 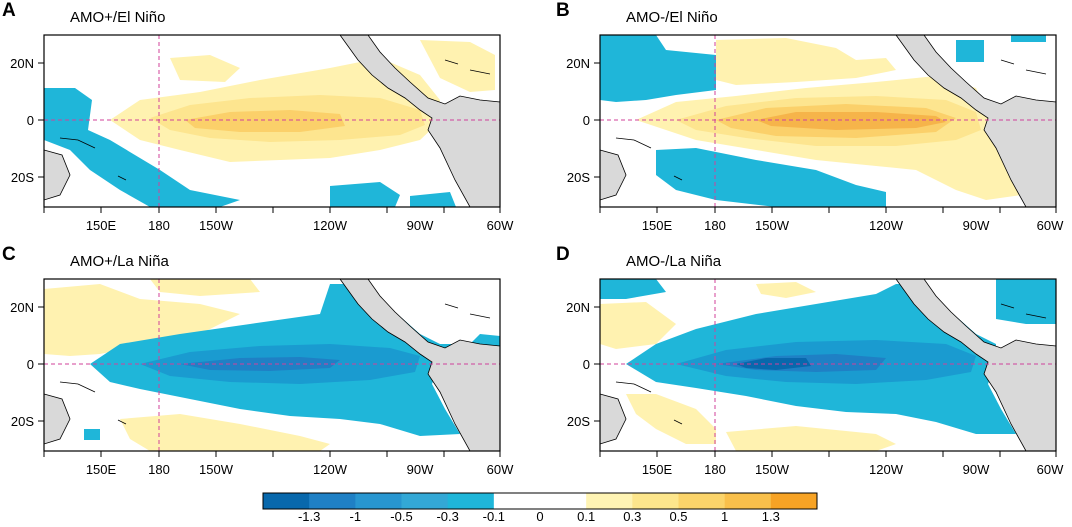 I want to click on colorbar-frame, so click(x=540, y=501).